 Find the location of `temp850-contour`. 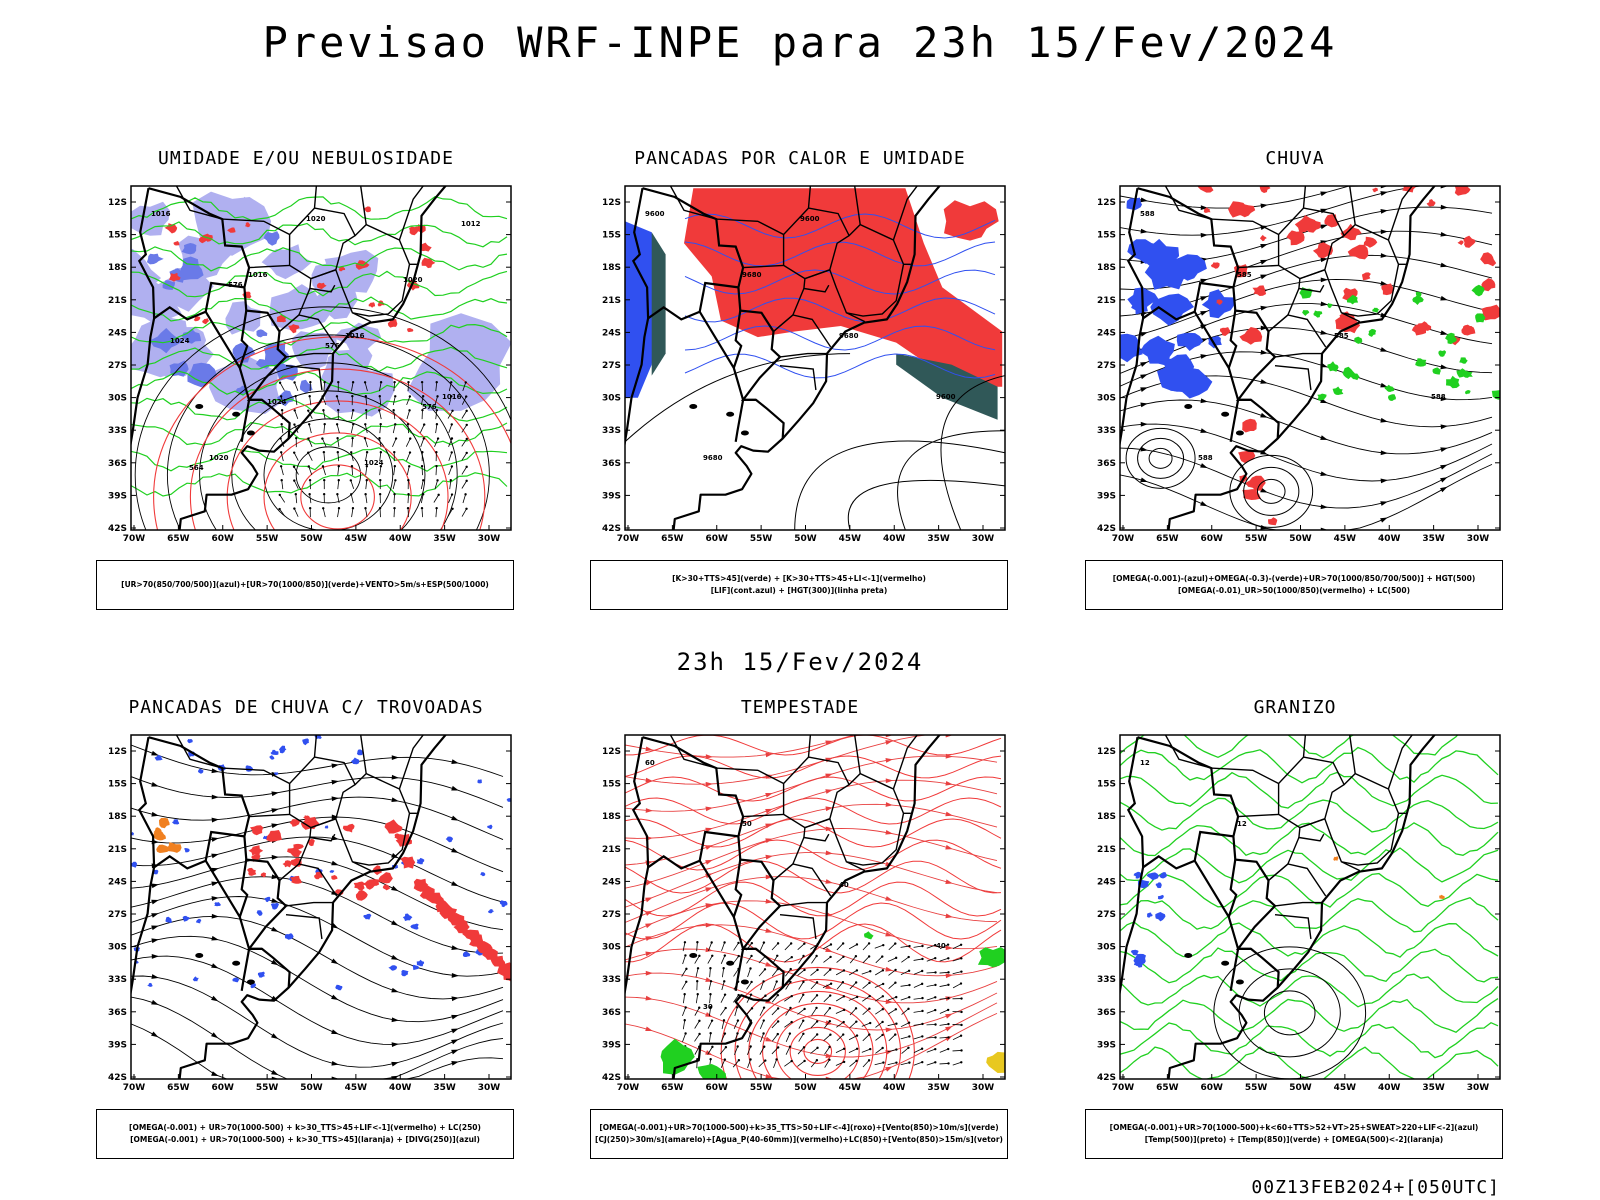

temp850-contour is located at coordinates (1309, 790).